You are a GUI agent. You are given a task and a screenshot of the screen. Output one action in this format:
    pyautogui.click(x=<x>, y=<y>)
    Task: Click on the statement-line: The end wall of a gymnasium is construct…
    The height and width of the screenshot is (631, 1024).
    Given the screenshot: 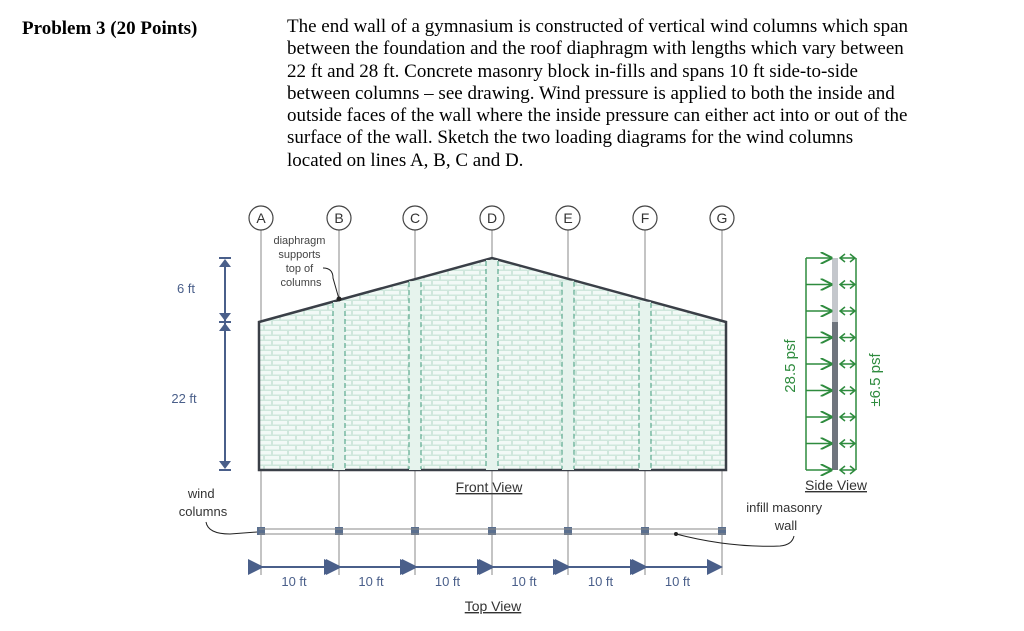 What is the action you would take?
    pyautogui.click(x=598, y=26)
    